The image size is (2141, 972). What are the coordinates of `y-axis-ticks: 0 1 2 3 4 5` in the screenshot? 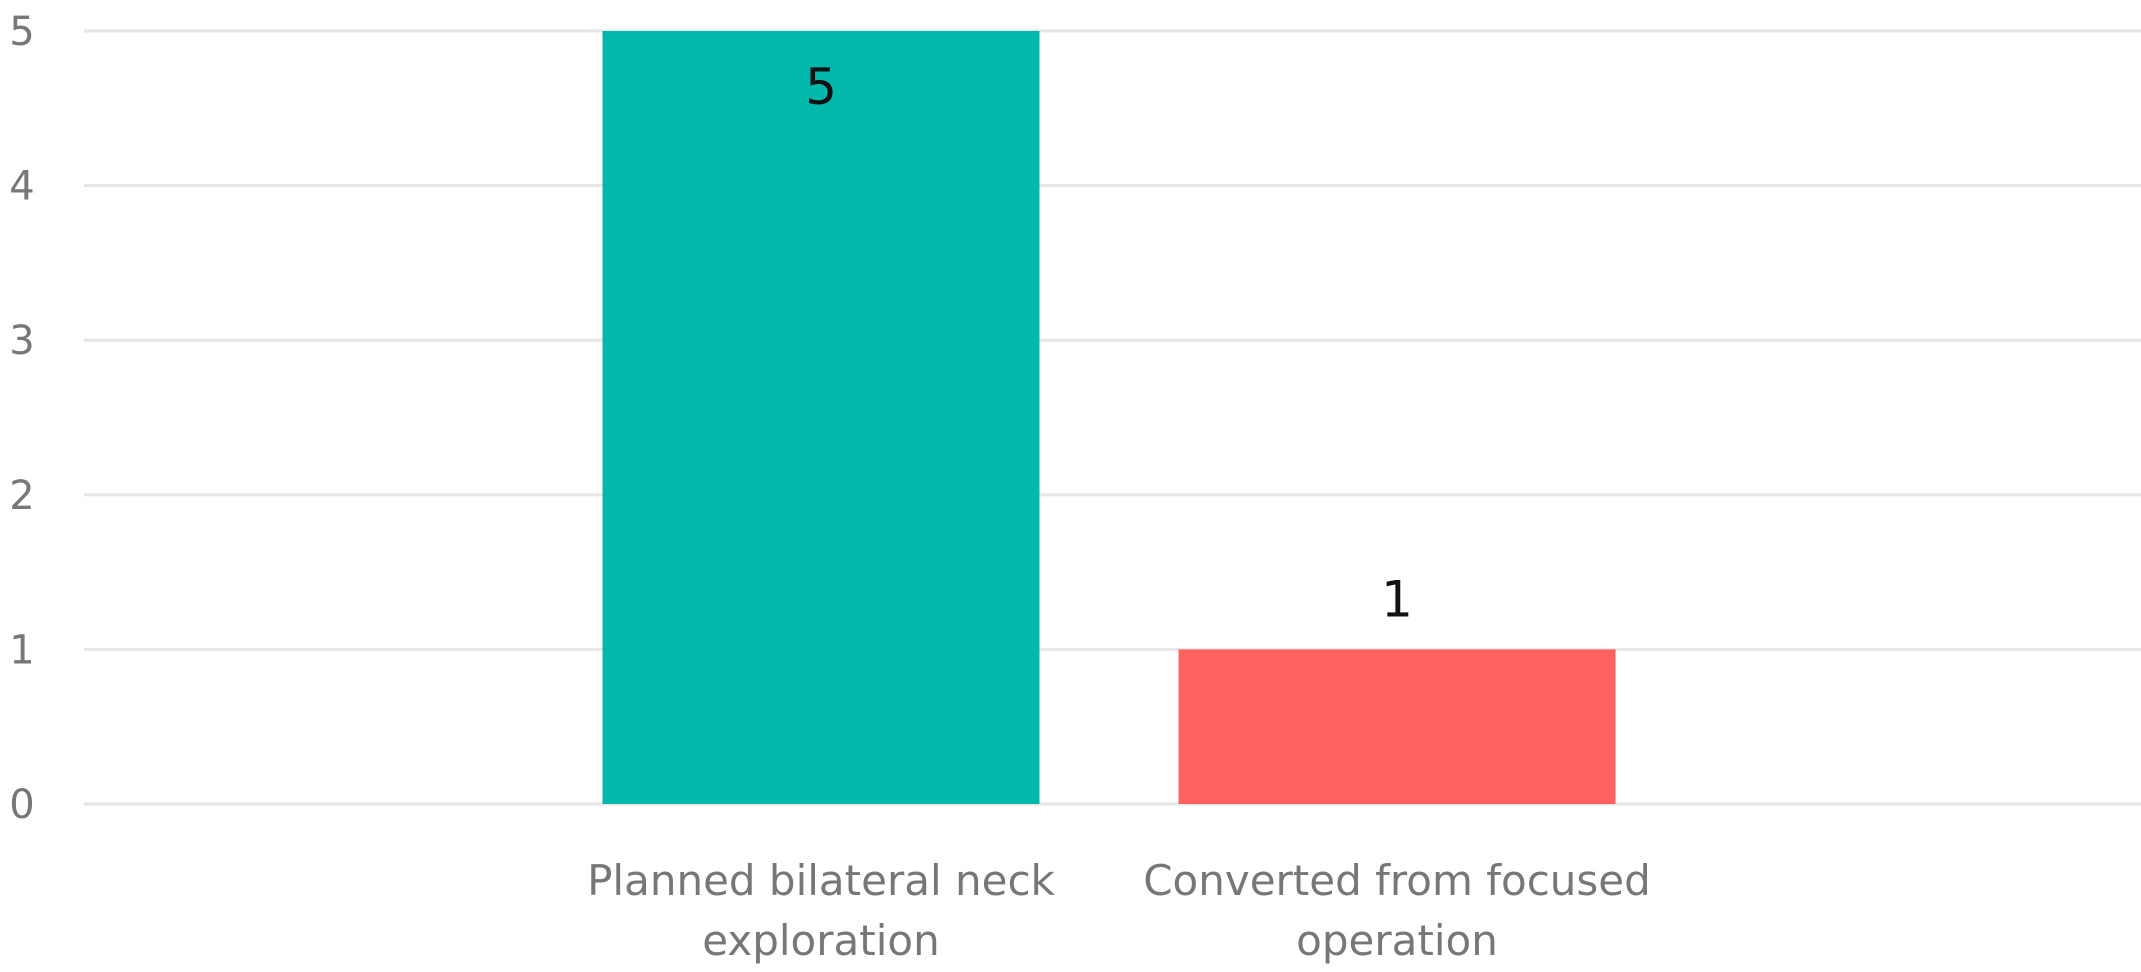 It's located at (21, 418).